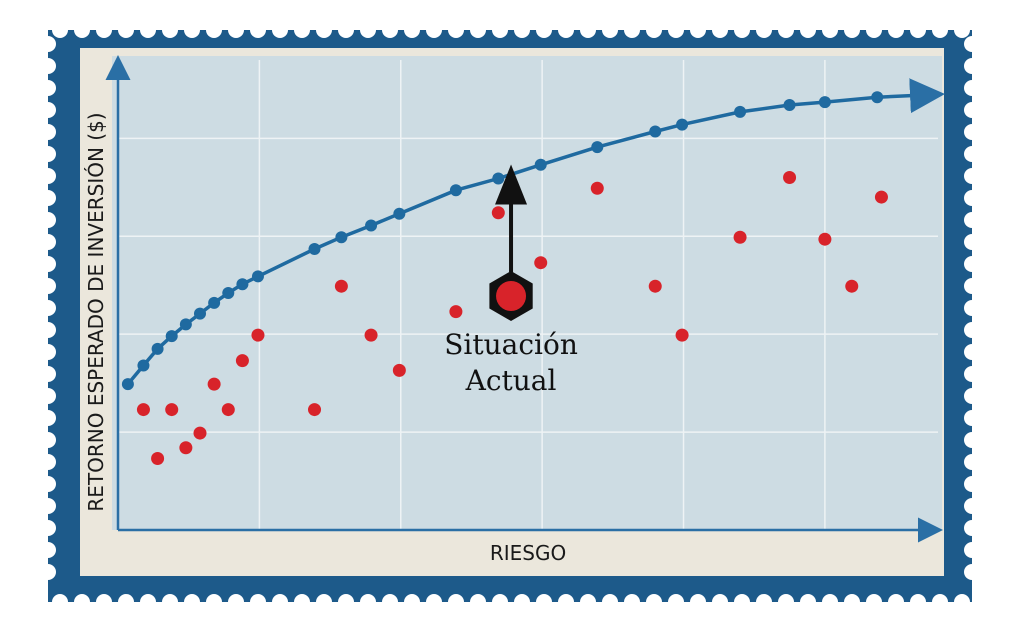  I want to click on annotation-text: Situación, so click(511, 344).